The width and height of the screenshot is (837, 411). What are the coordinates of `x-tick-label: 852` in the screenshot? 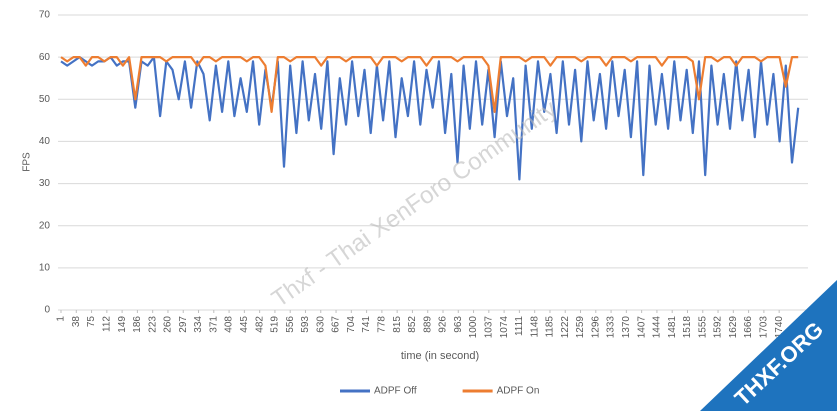 It's located at (412, 324).